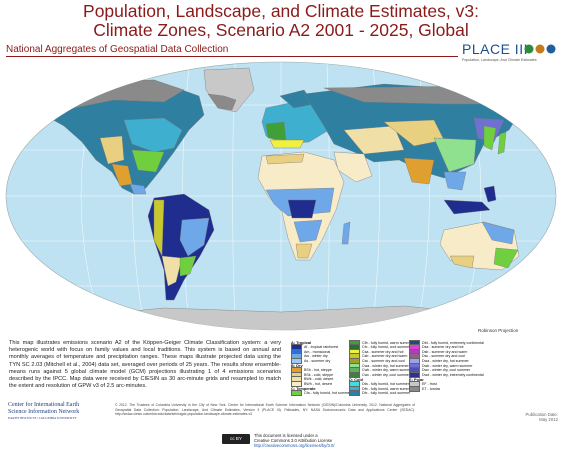  I want to click on legend-label: Am - monsoonal, so click(317, 351).